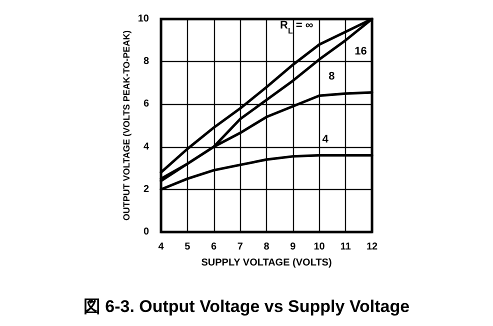 The width and height of the screenshot is (493, 326). I want to click on x-tick-label: 6, so click(213, 247).